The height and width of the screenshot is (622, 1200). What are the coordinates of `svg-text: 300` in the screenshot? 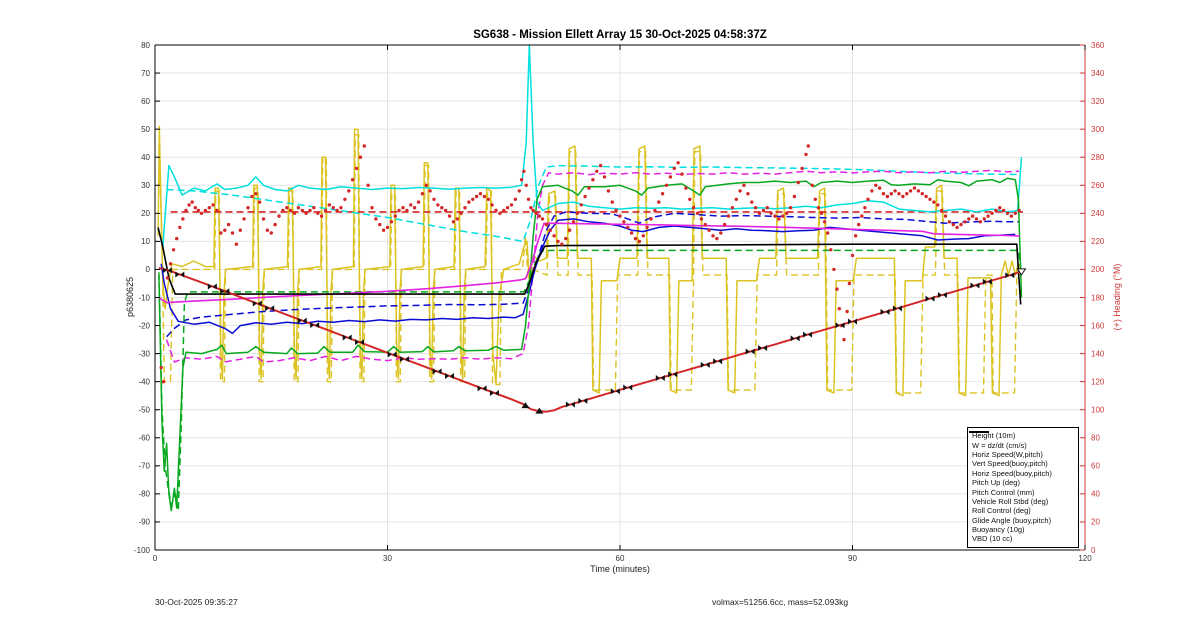 It's located at (1098, 129).